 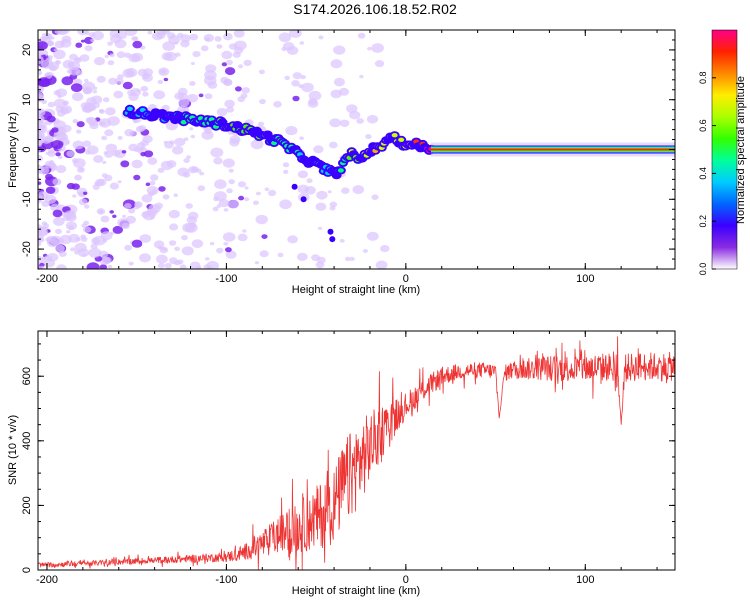 I want to click on snr-y-label: SNR (10 * v/v), so click(x=13, y=450).